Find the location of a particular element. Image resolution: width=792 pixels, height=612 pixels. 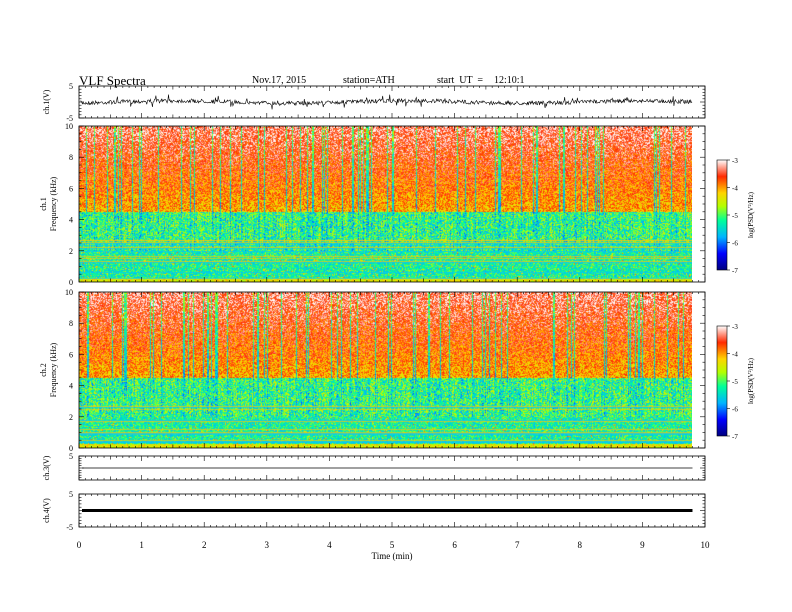

y-axis-label: ch.1(V) is located at coordinates (46, 101).